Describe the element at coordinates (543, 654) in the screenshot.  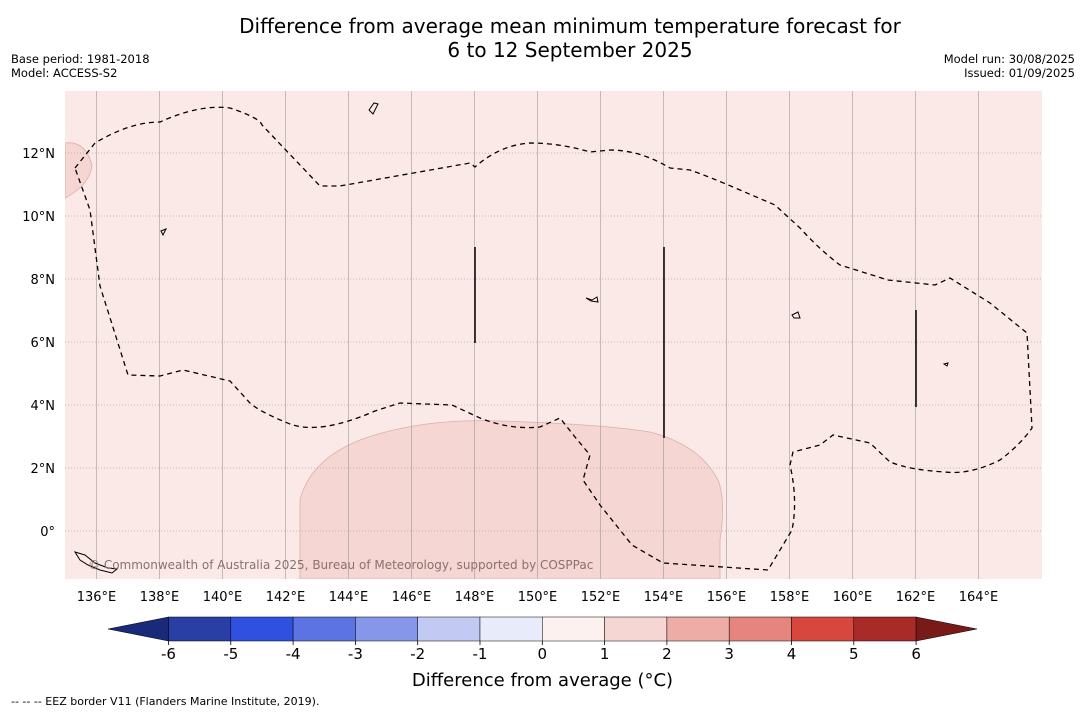
I see `colorbar-tick-label: 0` at that location.